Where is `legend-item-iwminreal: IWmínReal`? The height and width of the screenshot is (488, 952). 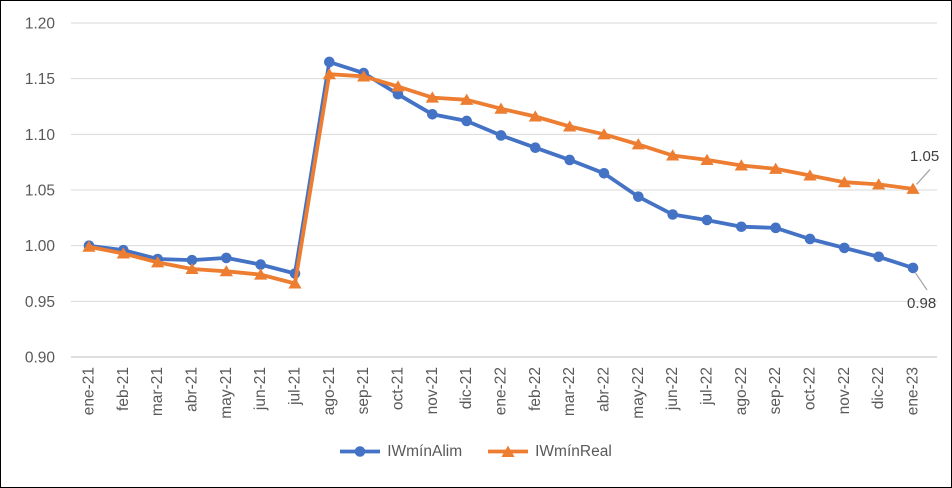 legend-item-iwminreal: IWmínReal is located at coordinates (550, 452).